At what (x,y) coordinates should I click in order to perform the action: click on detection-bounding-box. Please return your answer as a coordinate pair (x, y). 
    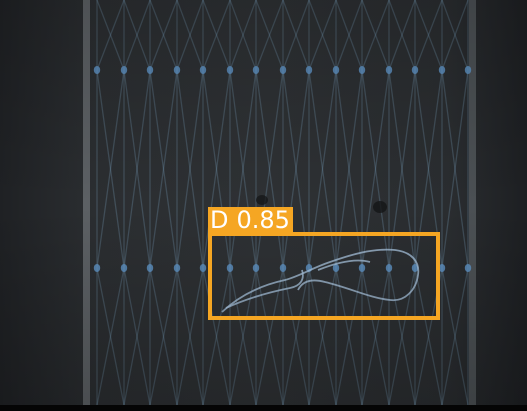
    Looking at the image, I should click on (324, 276).